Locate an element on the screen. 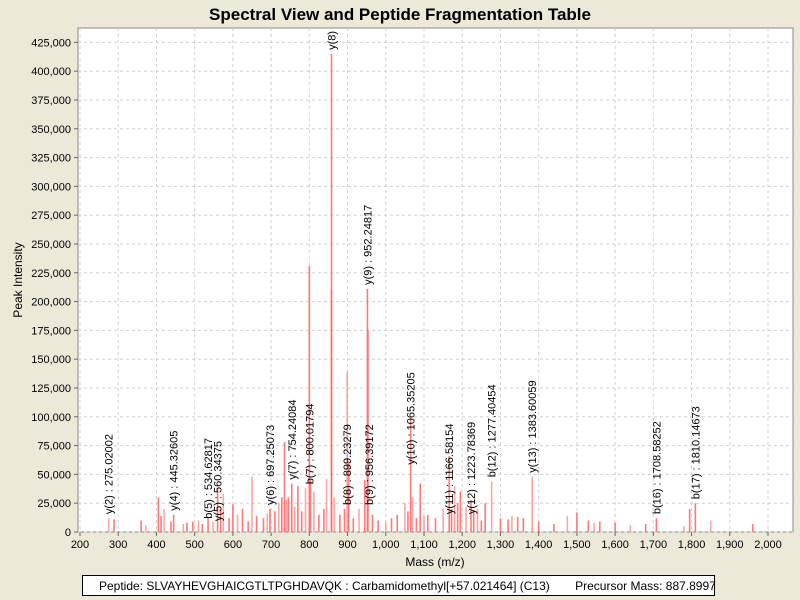 This screenshot has height=600, width=800. peak-annotation-label: y(10) : 1065.35205 is located at coordinates (412, 418).